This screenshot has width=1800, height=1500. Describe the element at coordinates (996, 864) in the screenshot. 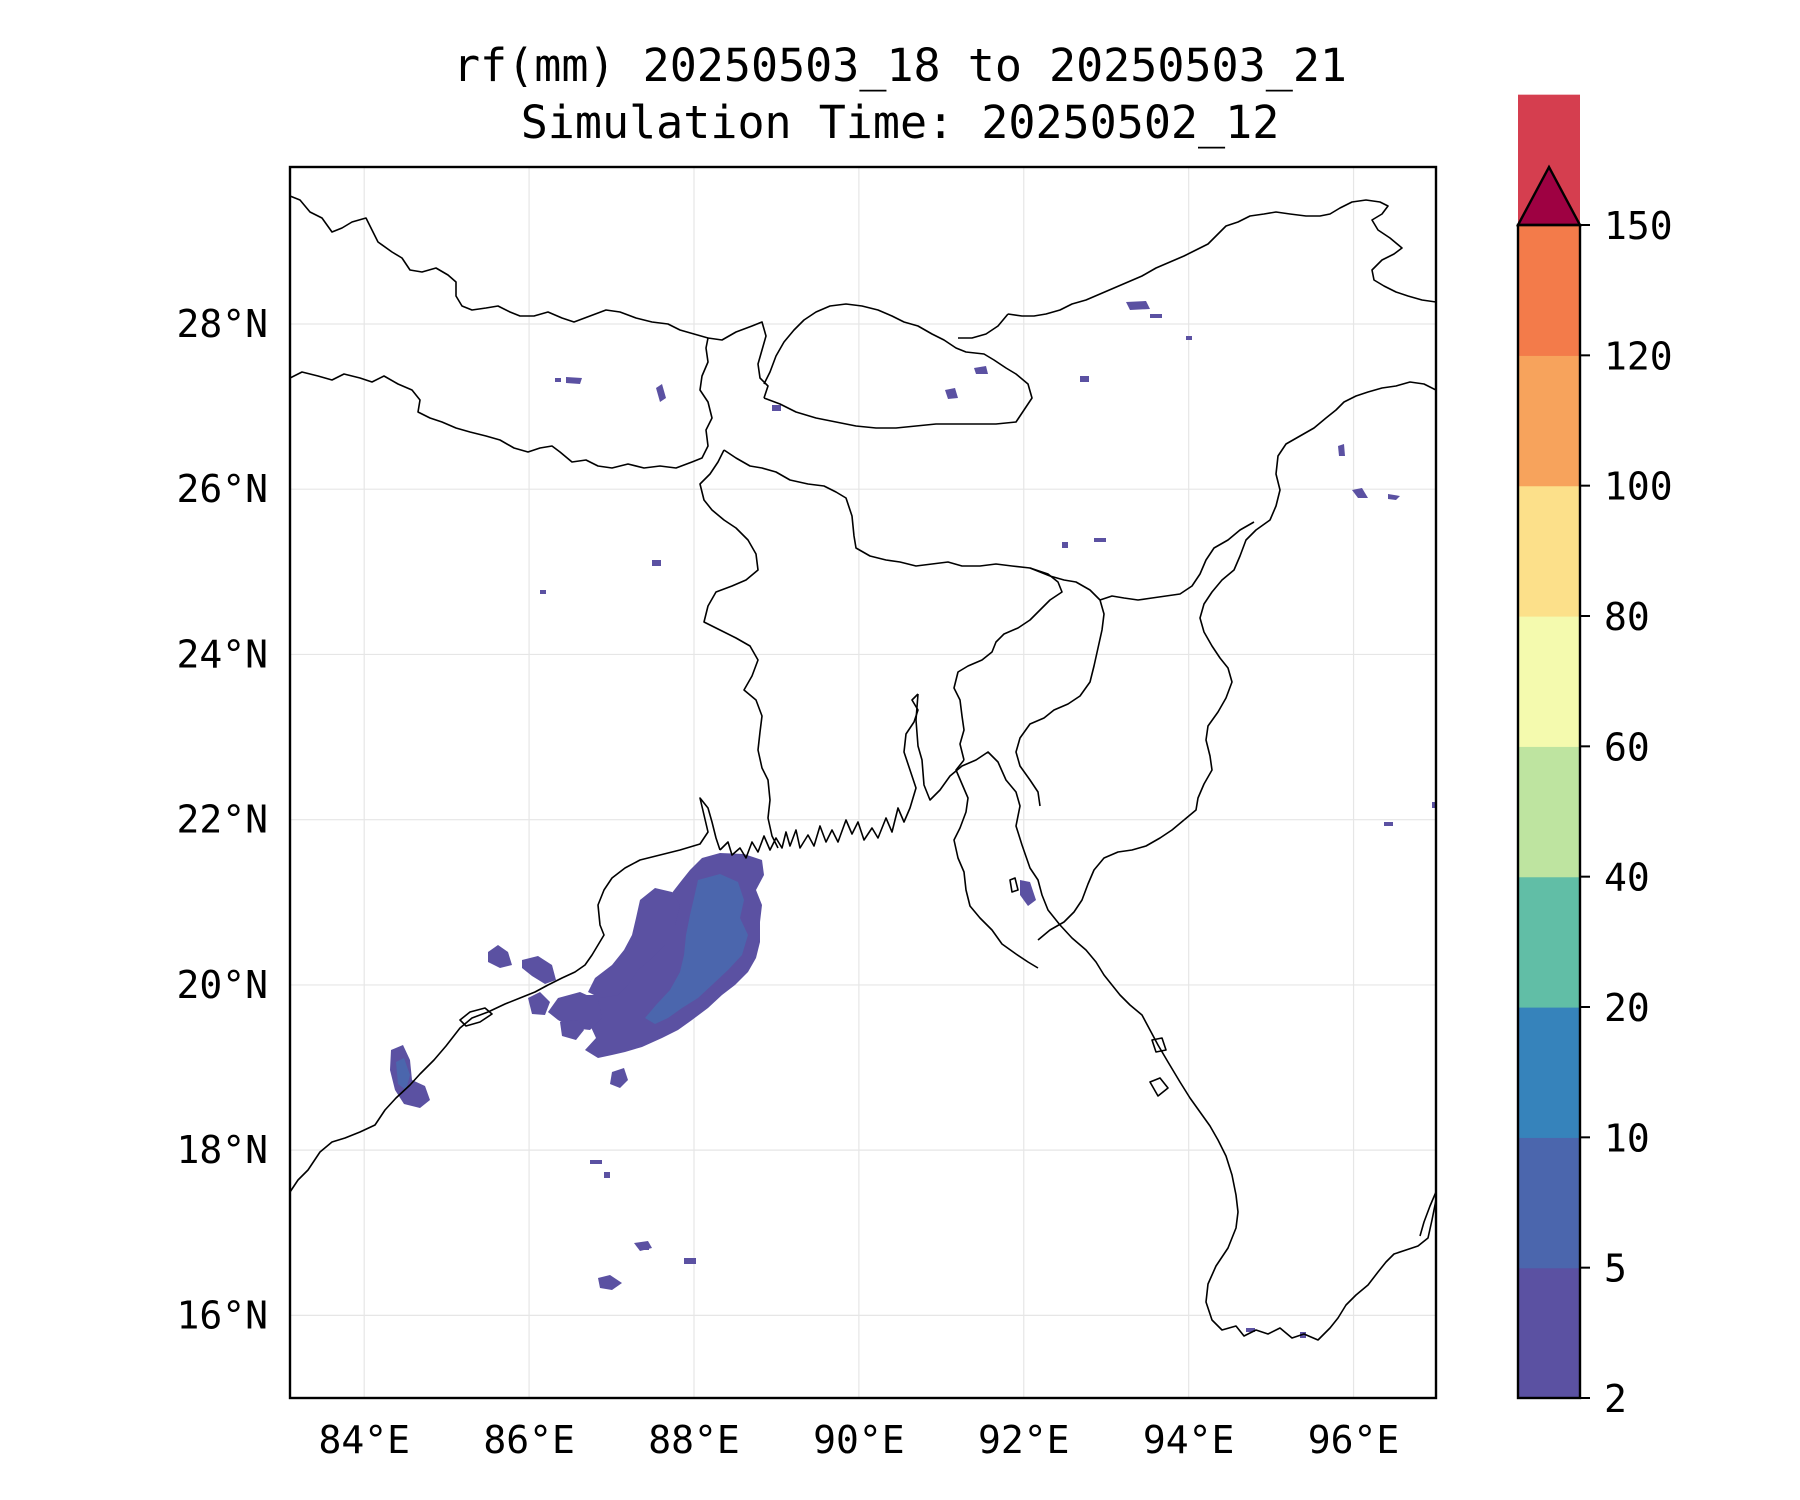

I see `border-bangladesh-east` at that location.